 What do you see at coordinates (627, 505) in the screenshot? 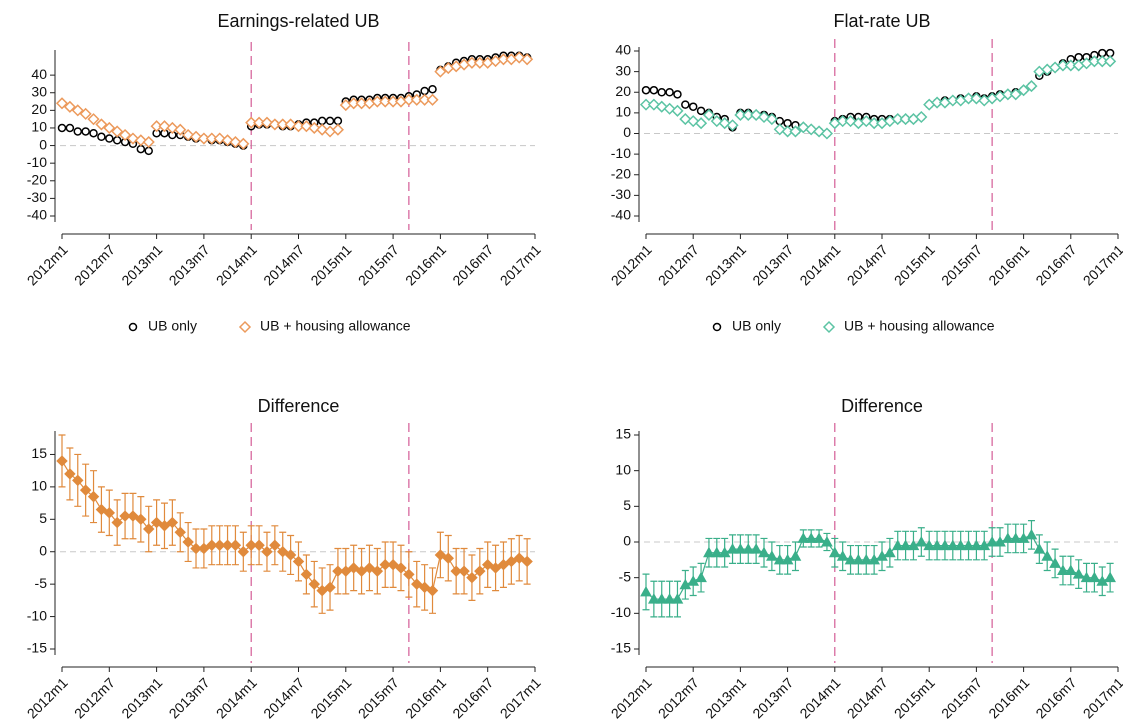
I see `y-tick-label: 5` at bounding box center [627, 505].